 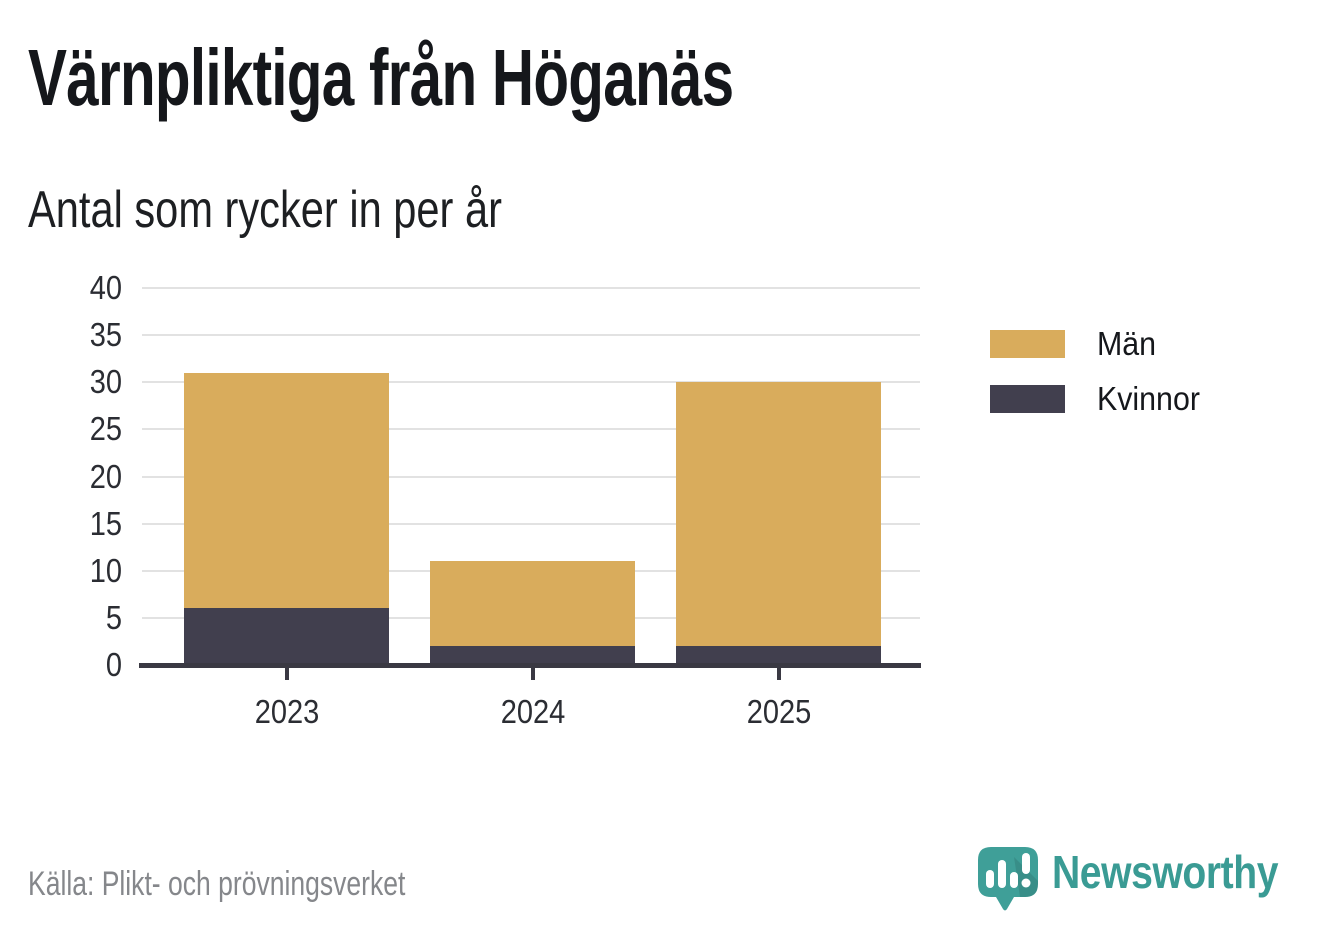 What do you see at coordinates (105, 382) in the screenshot?
I see `y-tick-label: 30` at bounding box center [105, 382].